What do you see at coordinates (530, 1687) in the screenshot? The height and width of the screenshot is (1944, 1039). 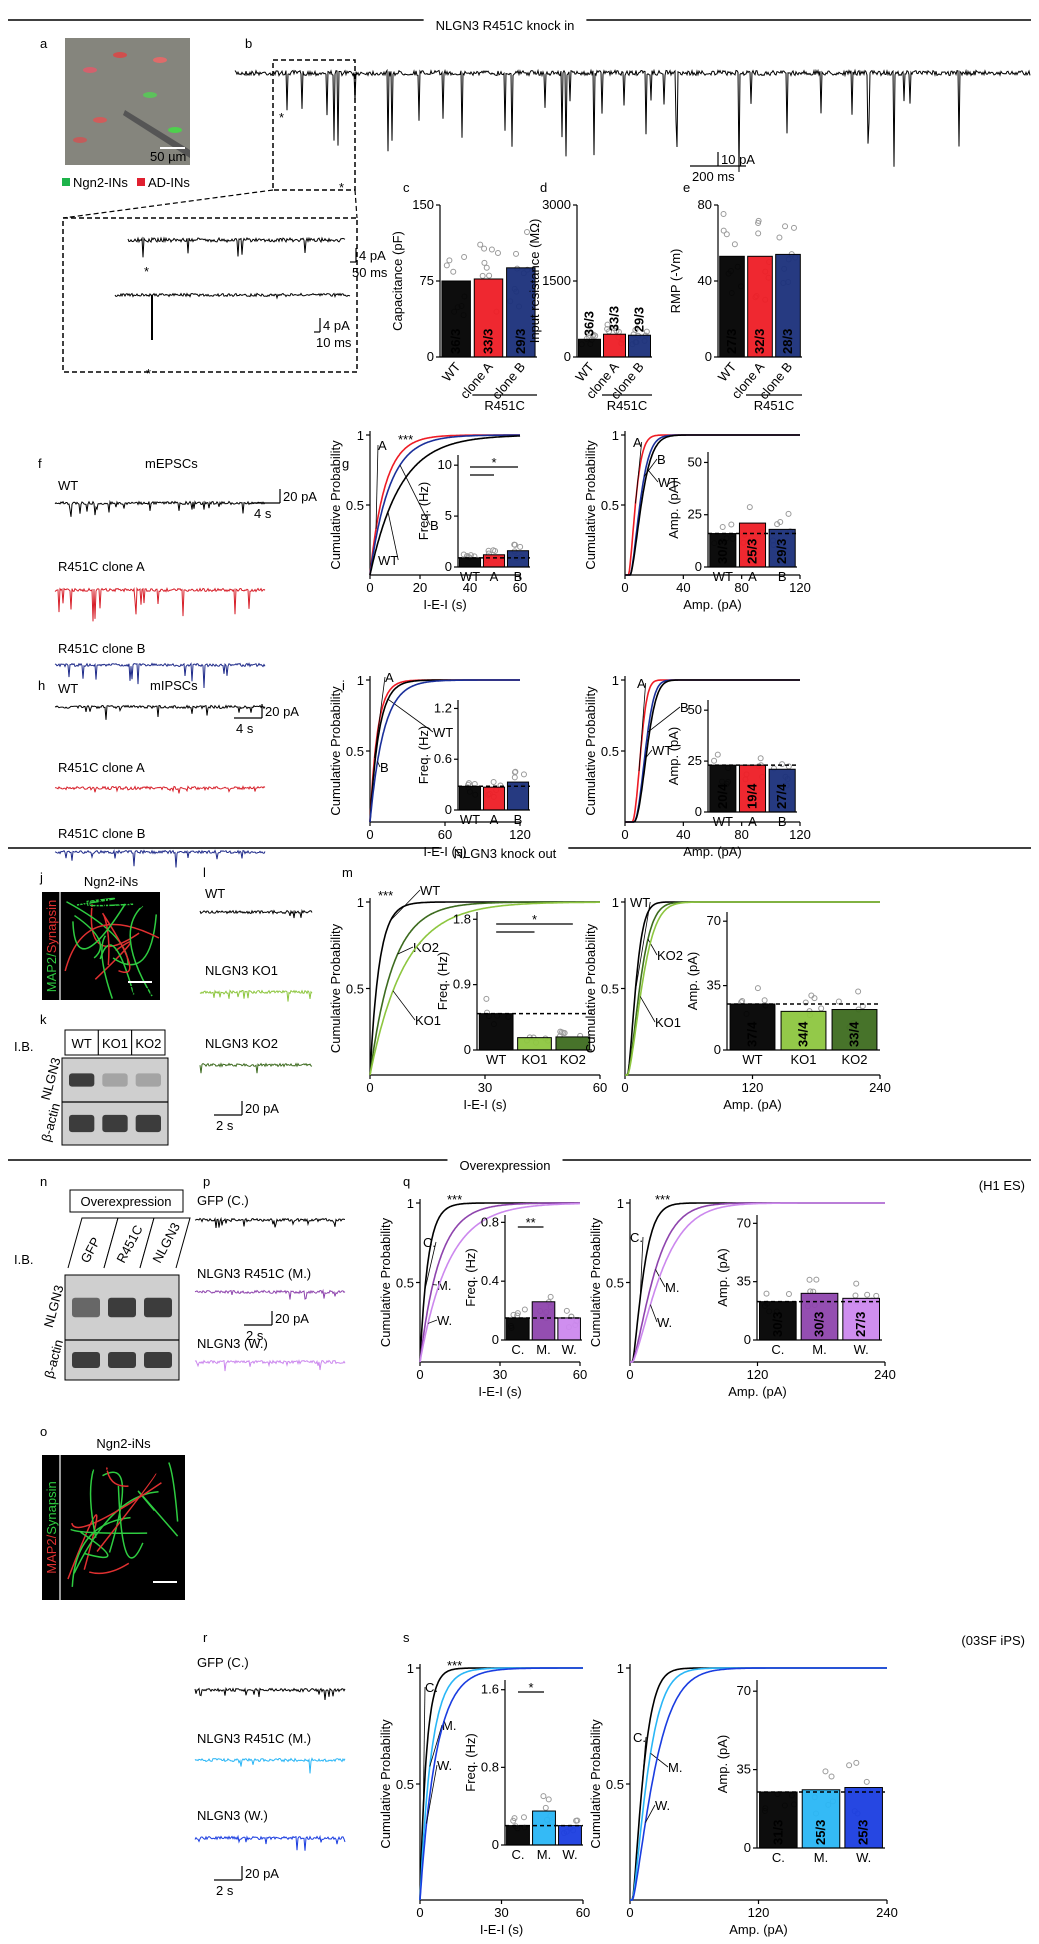 I see `significance-label: *` at bounding box center [530, 1687].